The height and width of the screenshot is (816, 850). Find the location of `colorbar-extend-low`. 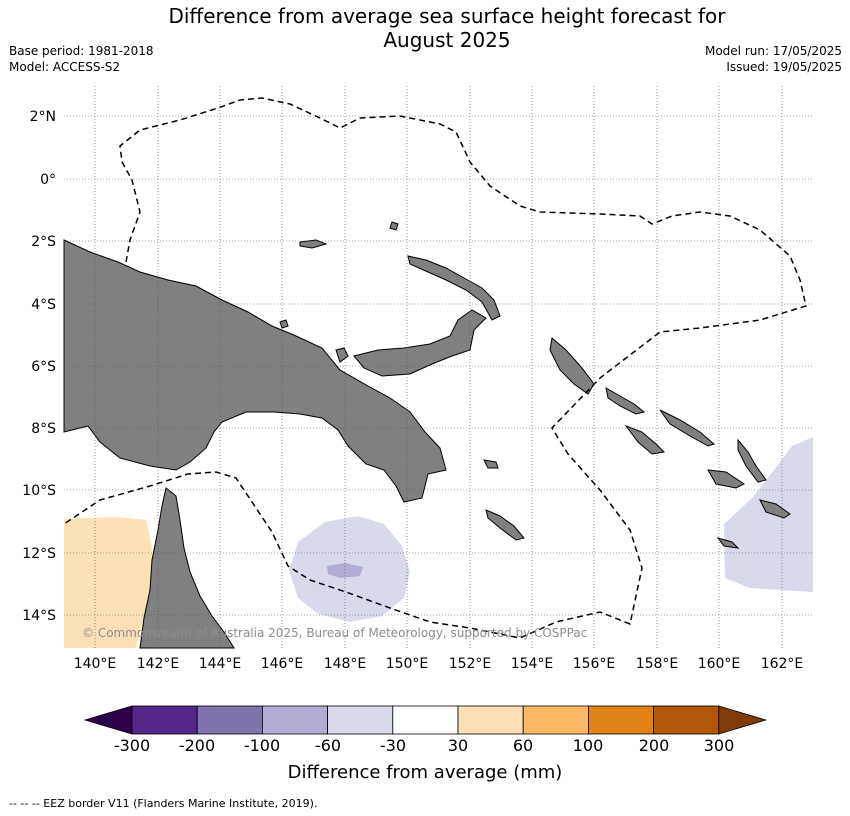

colorbar-extend-low is located at coordinates (108, 720).